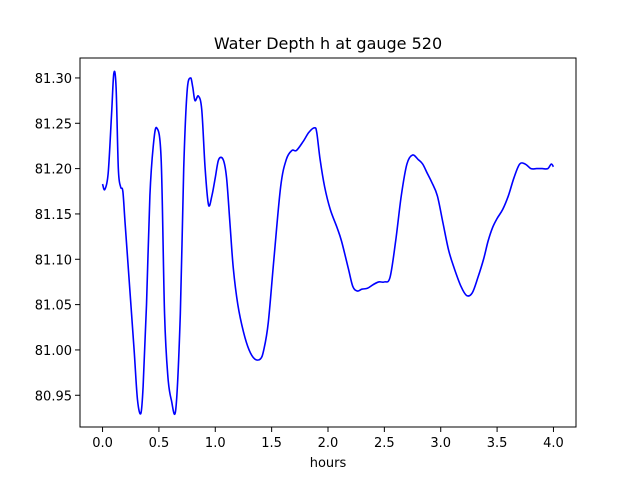  What do you see at coordinates (53, 124) in the screenshot?
I see `y-tick-label: 81.25` at bounding box center [53, 124].